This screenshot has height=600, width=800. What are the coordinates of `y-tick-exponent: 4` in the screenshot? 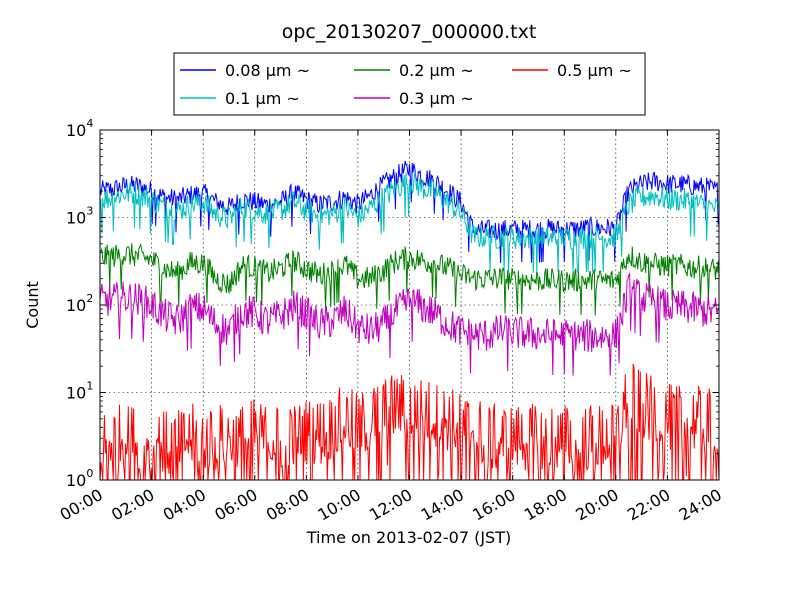 It's located at (89, 123).